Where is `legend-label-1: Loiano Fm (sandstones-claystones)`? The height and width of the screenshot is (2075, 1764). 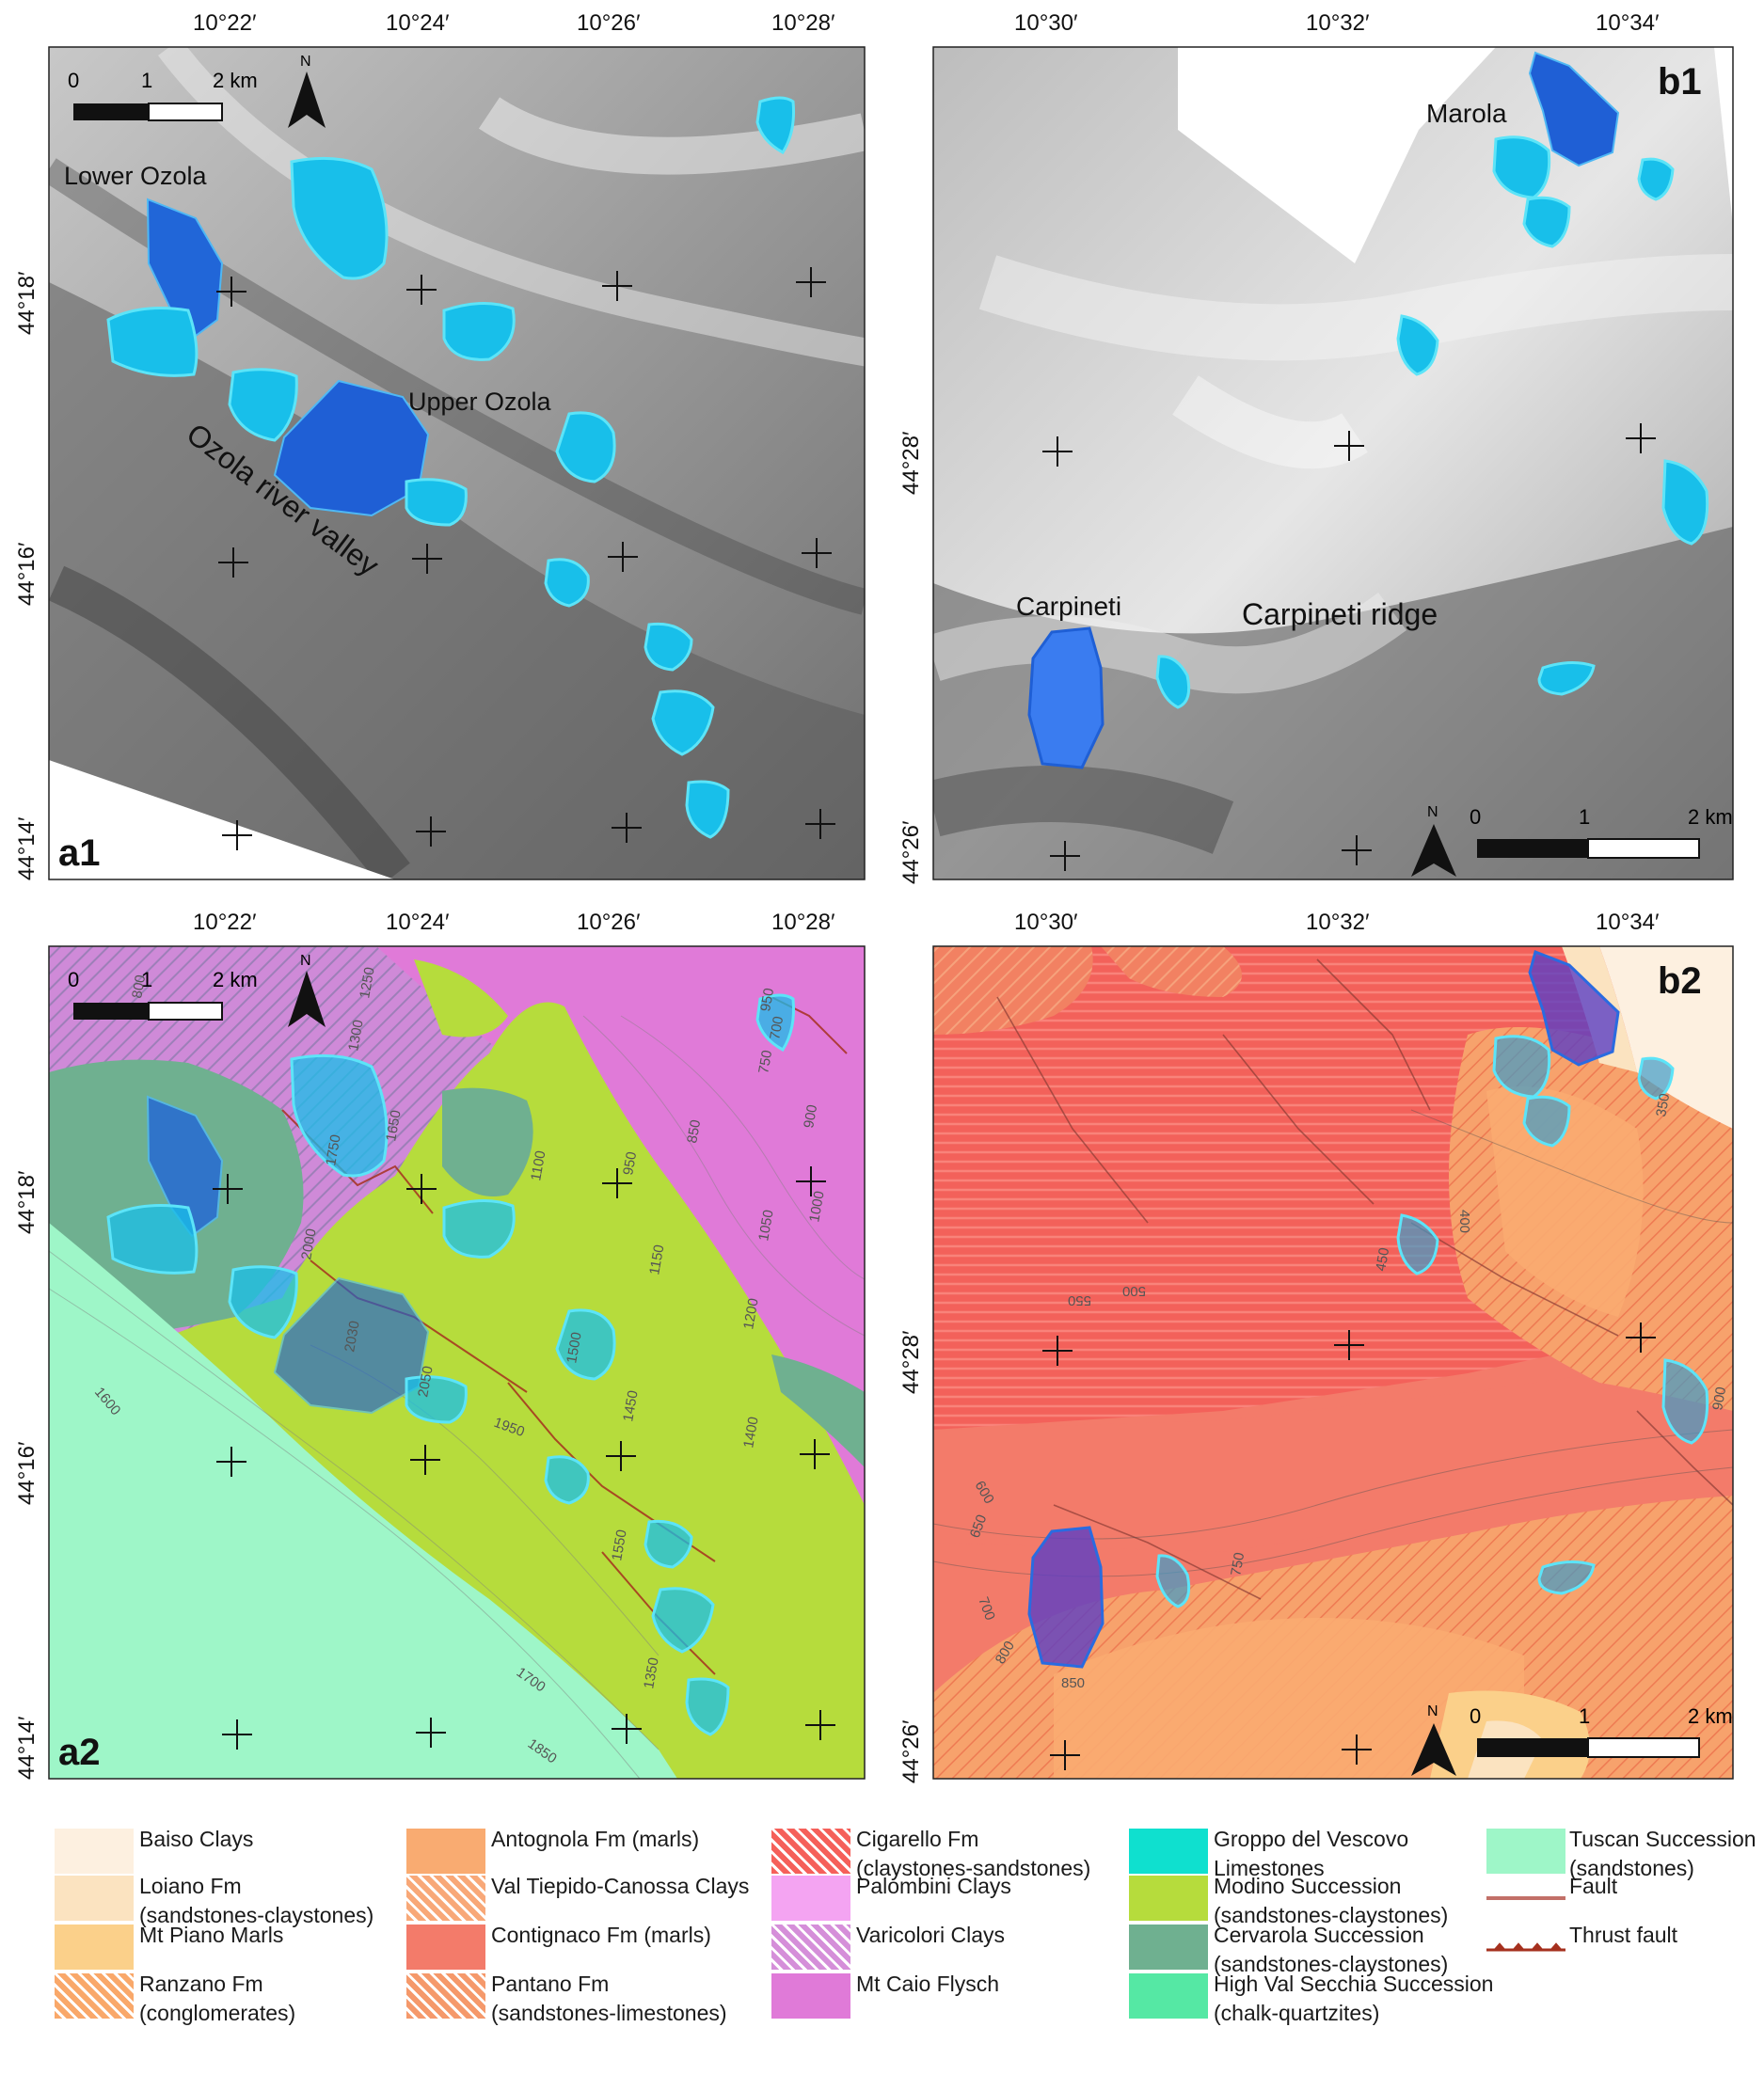 legend-label-1: Loiano Fm (sandstones-claystones) is located at coordinates (256, 1900).